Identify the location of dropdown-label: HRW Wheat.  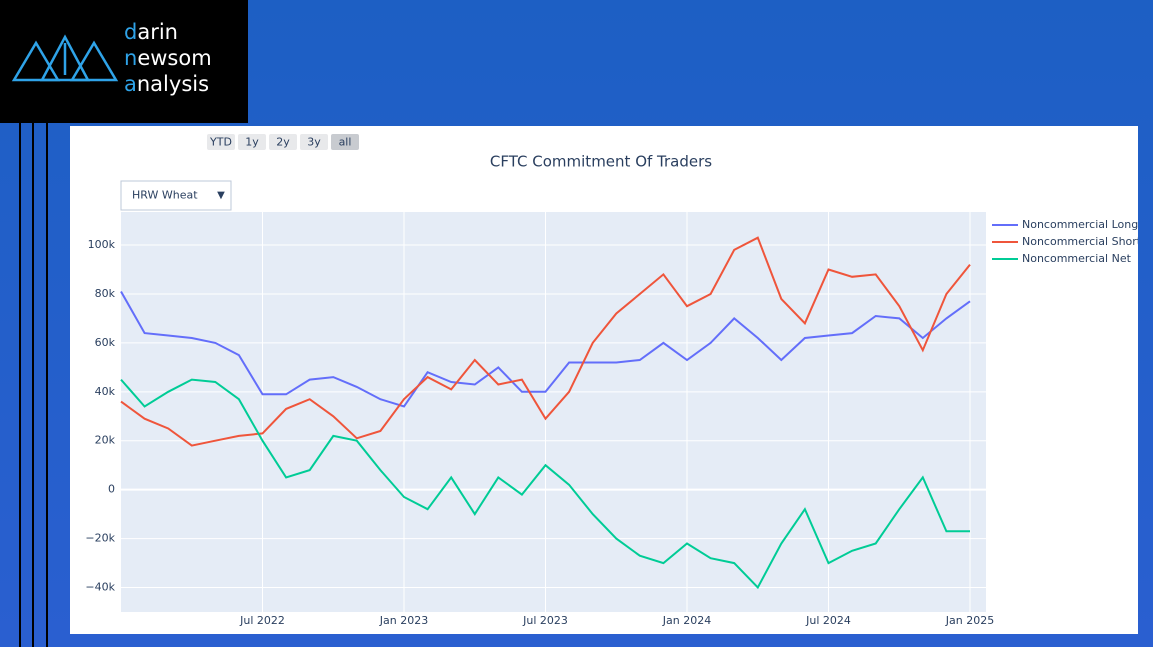
(165, 195).